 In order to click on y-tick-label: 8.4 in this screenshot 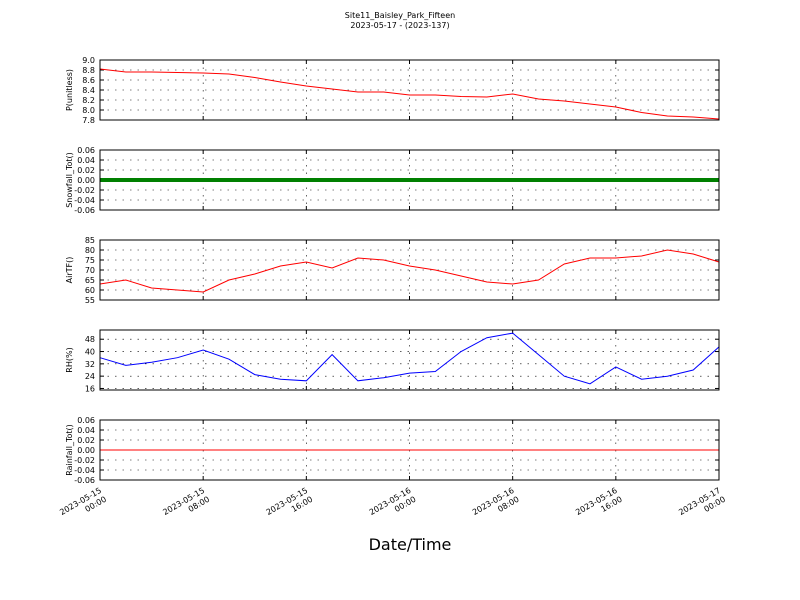, I will do `click(88, 90)`.